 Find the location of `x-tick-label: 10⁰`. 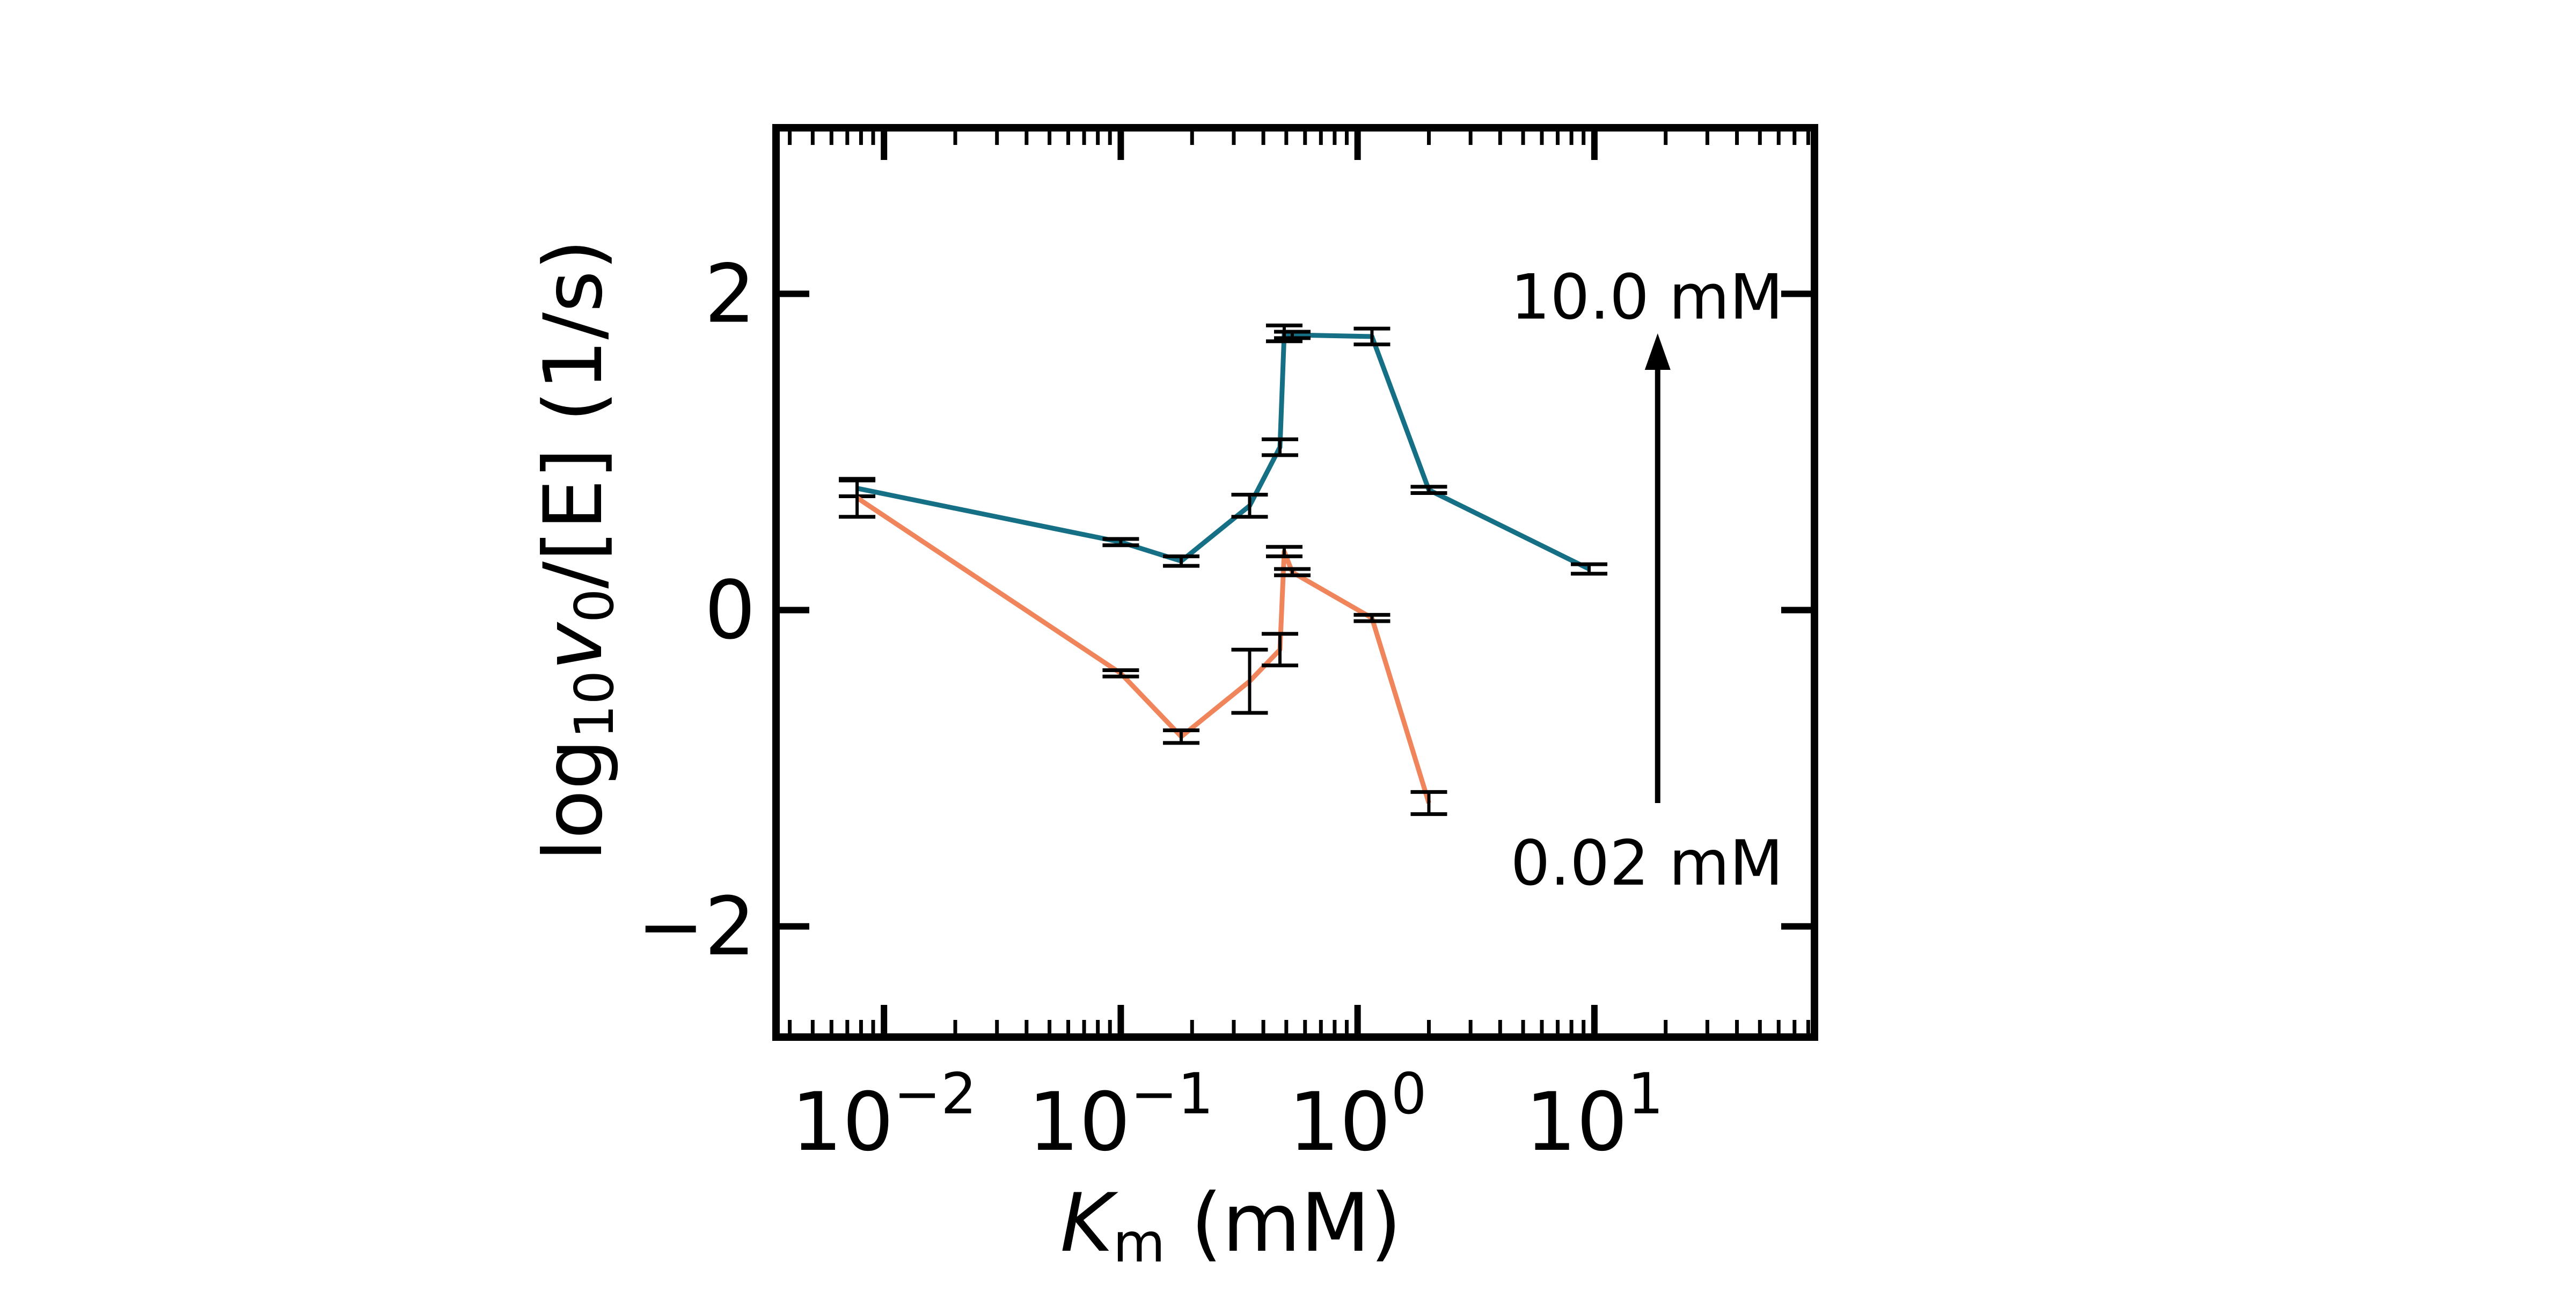

x-tick-label: 10⁰ is located at coordinates (1358, 1115).